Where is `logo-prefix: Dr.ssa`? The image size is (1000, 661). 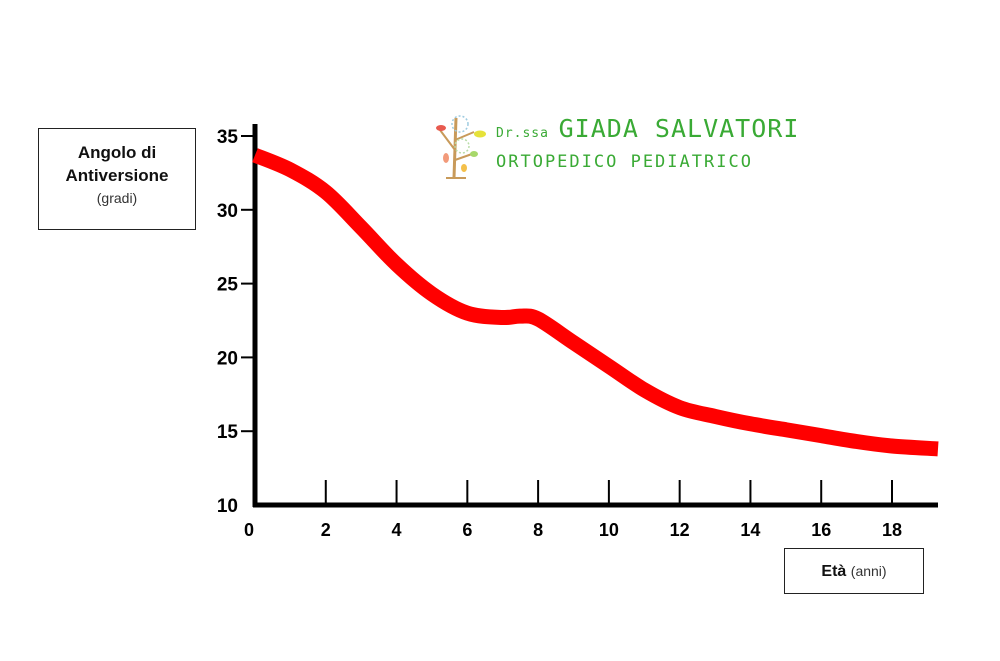 logo-prefix: Dr.ssa is located at coordinates (522, 133).